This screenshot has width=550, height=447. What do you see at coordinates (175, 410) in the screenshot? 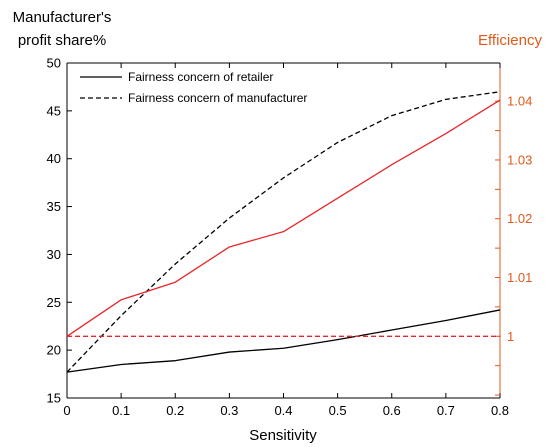
I see `x-tick-label: 0.2` at bounding box center [175, 410].